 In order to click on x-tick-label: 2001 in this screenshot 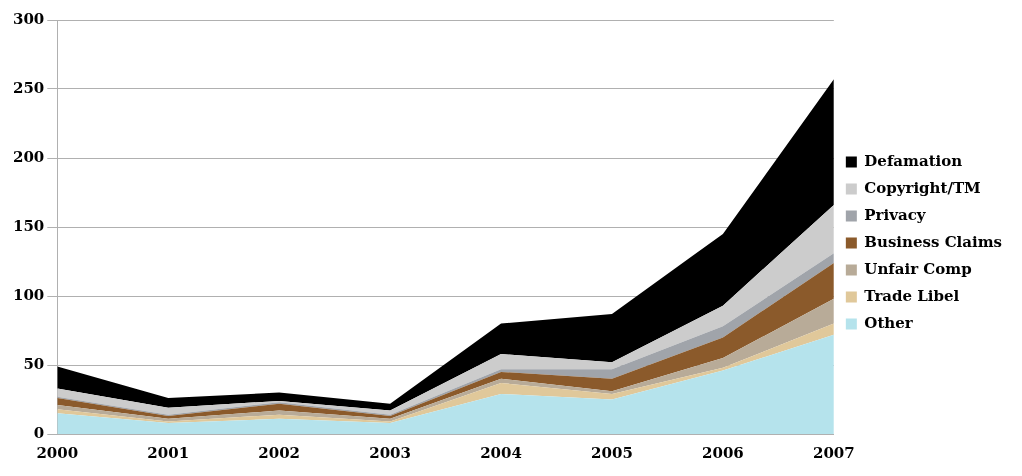, I will do `click(168, 452)`.